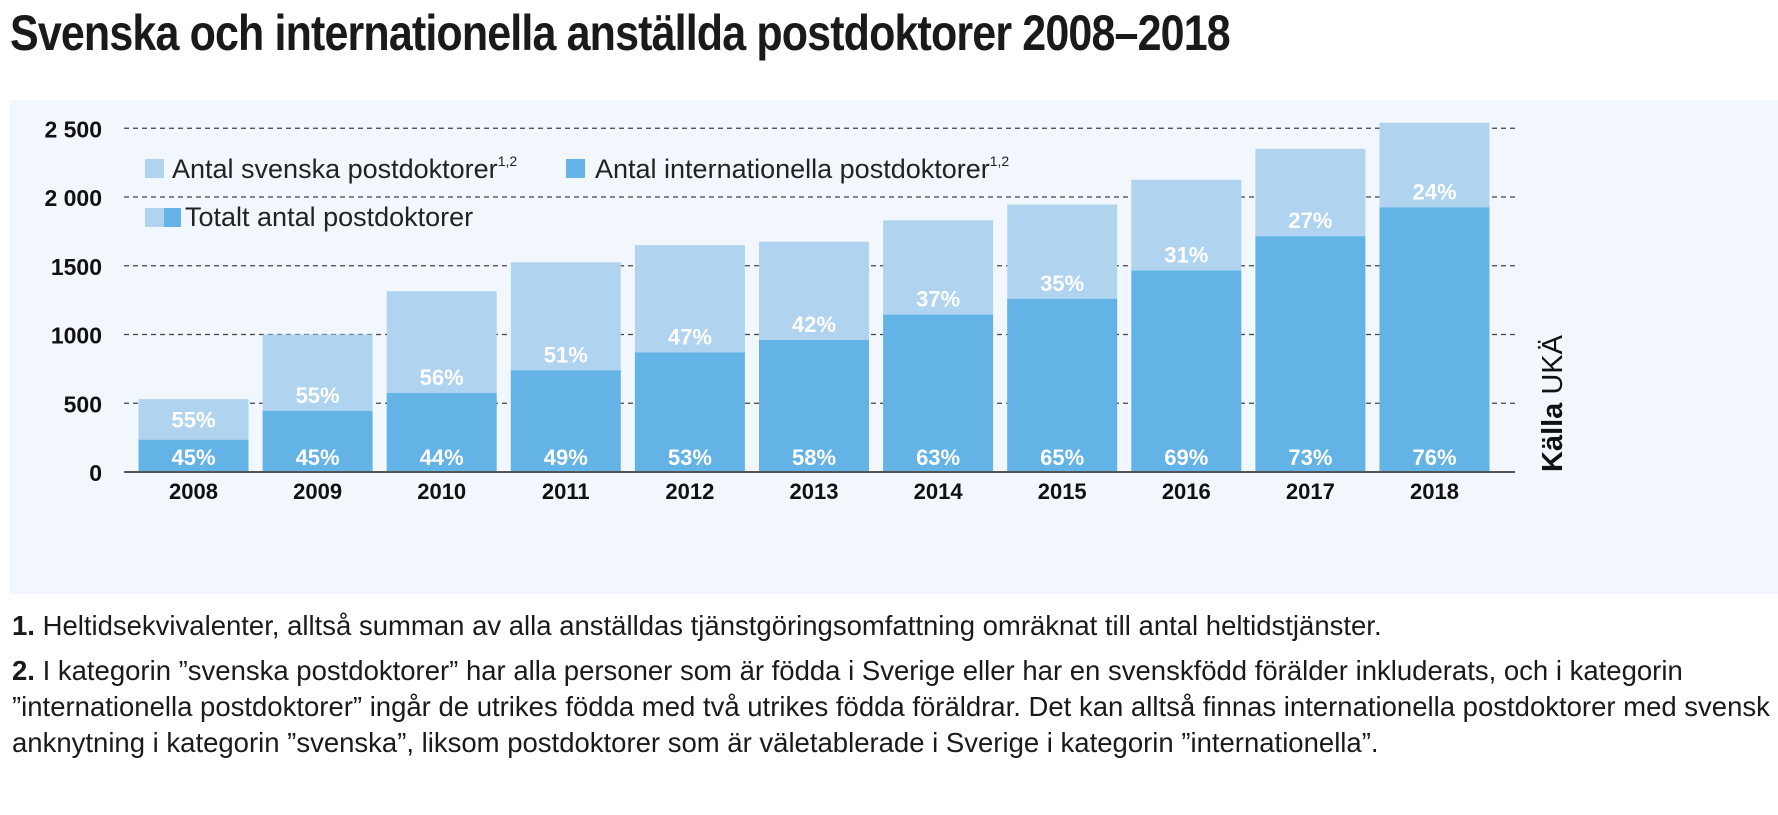 The height and width of the screenshot is (815, 1778). I want to click on bar-international-2013, so click(814, 406).